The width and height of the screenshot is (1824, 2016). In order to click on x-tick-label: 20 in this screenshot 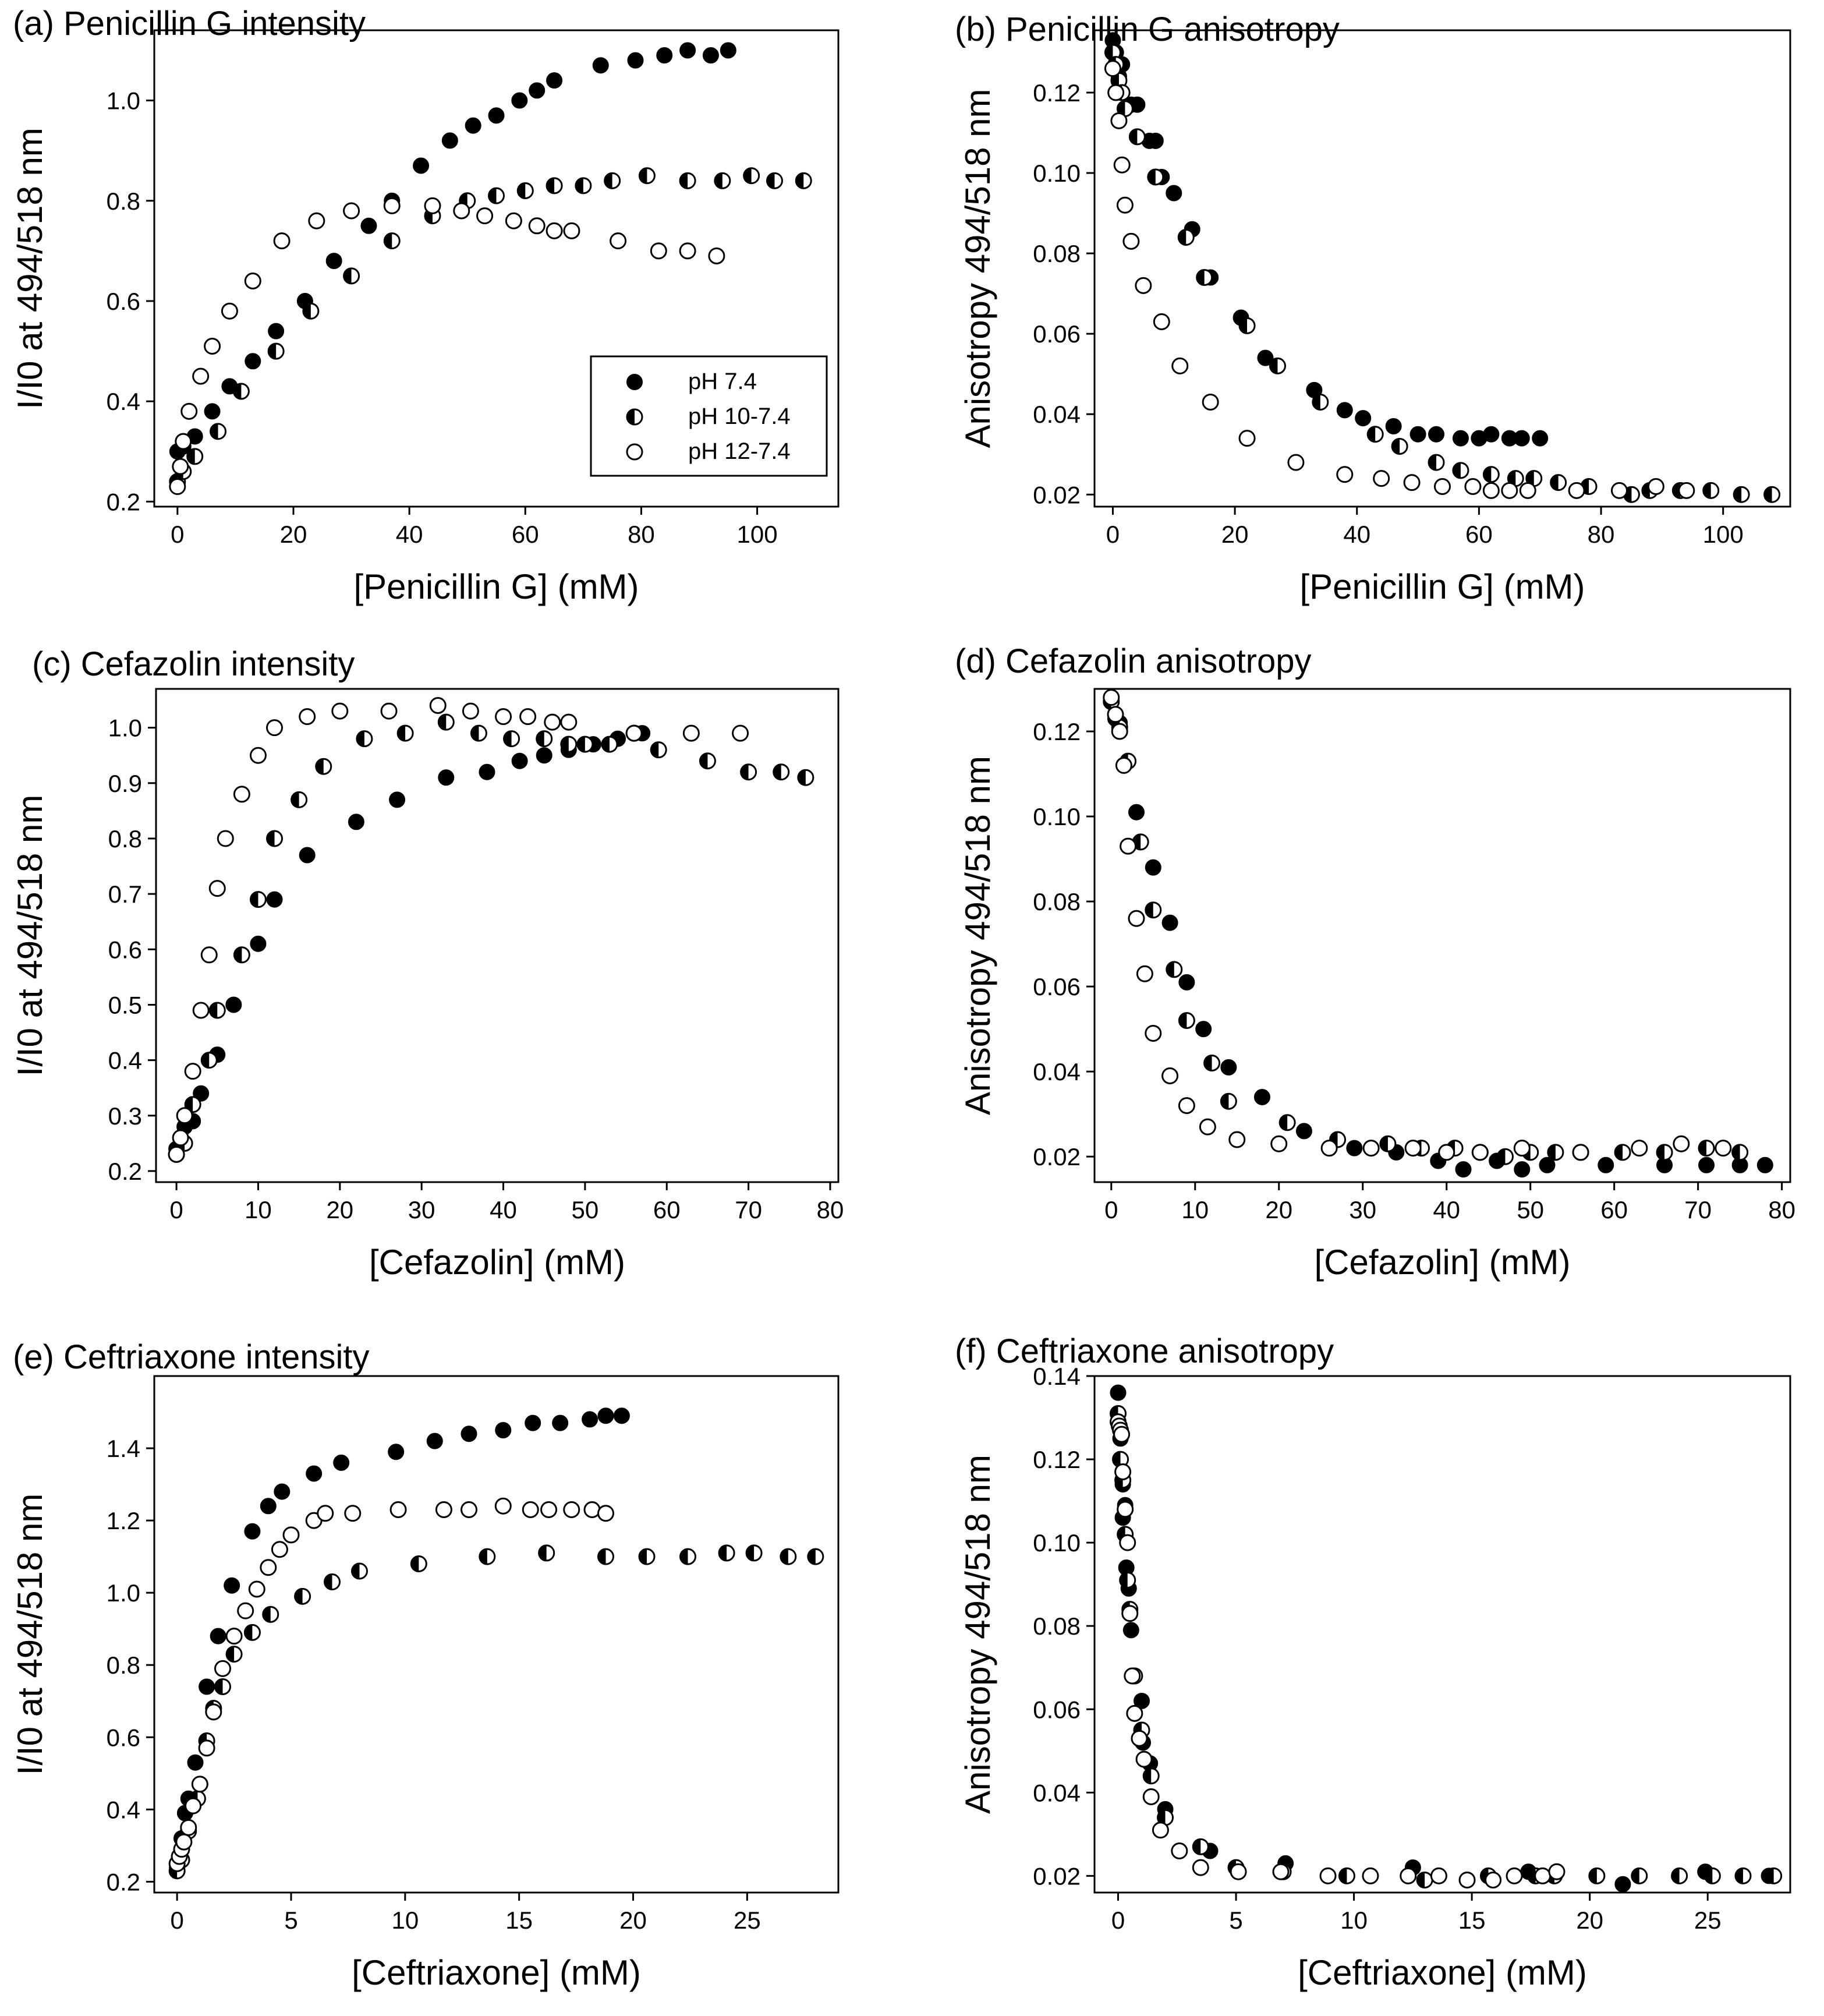, I will do `click(633, 1920)`.